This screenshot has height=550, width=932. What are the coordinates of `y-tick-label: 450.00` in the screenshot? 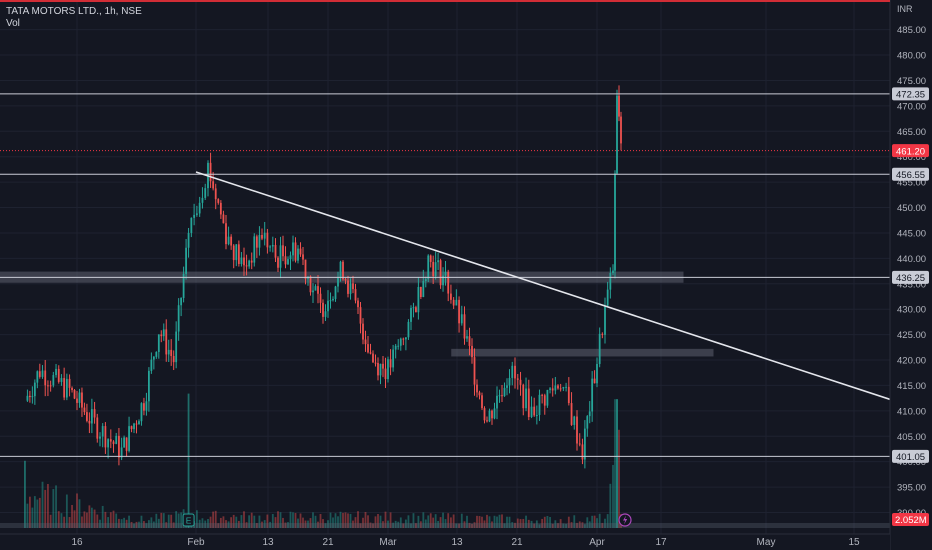 It's located at (911, 208).